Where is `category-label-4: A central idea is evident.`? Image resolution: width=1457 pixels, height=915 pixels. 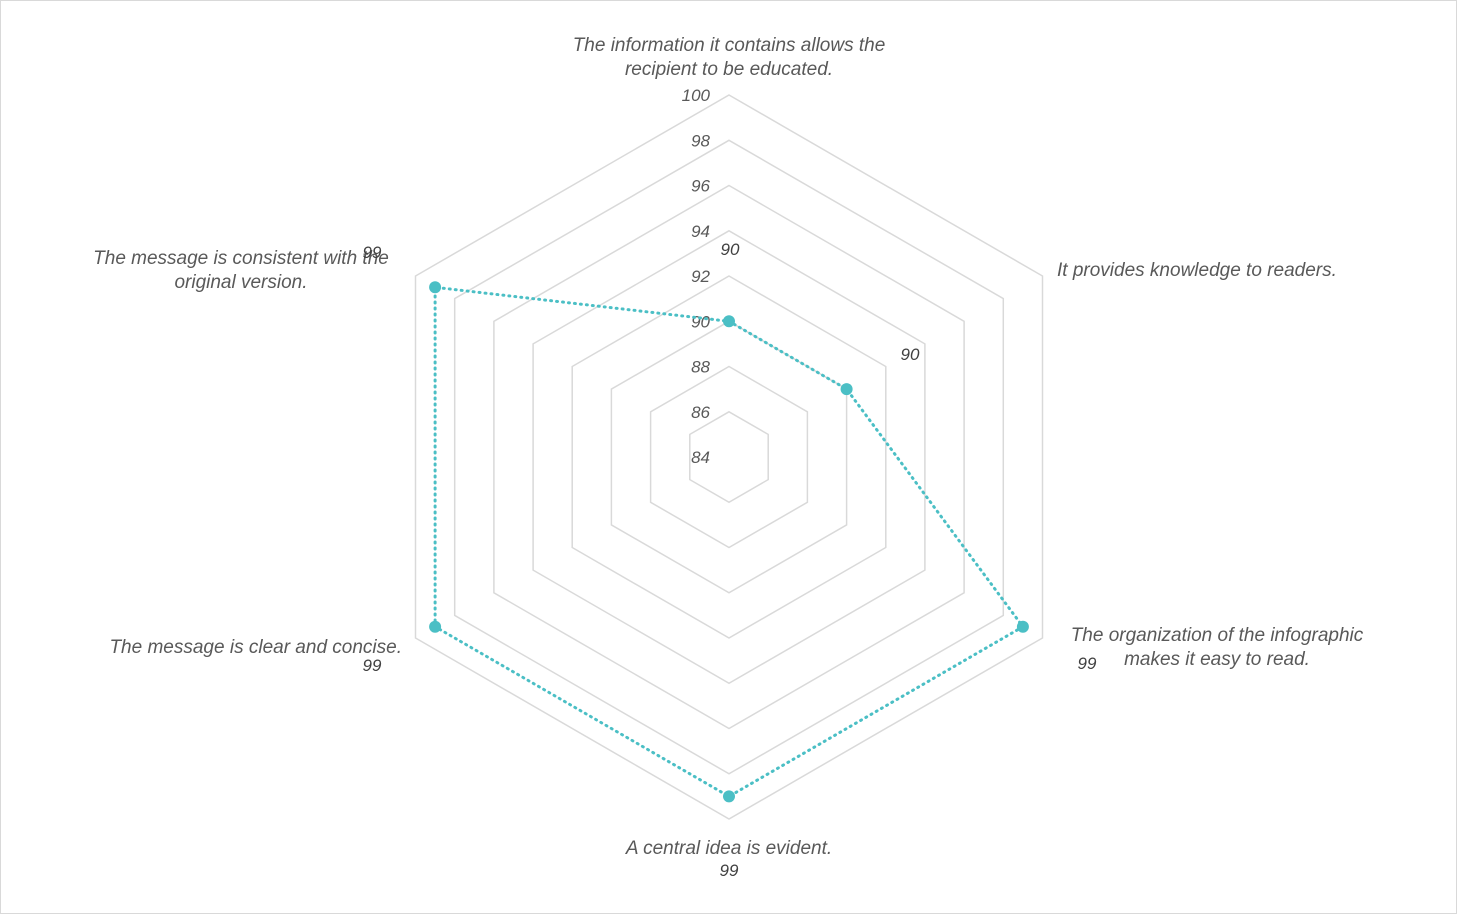 category-label-4: A central idea is evident. is located at coordinates (728, 848).